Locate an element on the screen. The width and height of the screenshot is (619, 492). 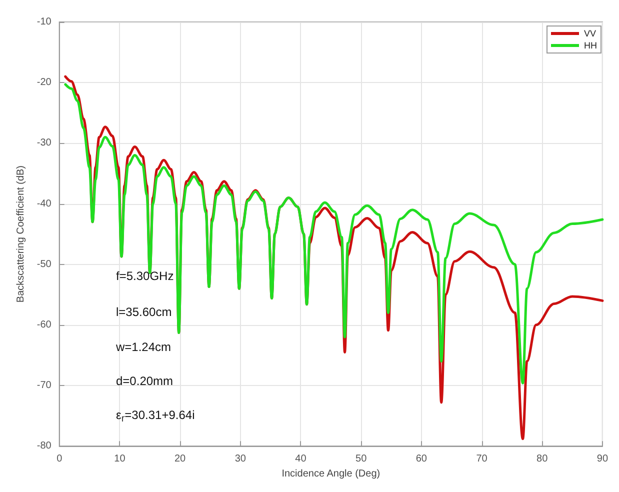
annotation: l=35.60cm is located at coordinates (144, 312).